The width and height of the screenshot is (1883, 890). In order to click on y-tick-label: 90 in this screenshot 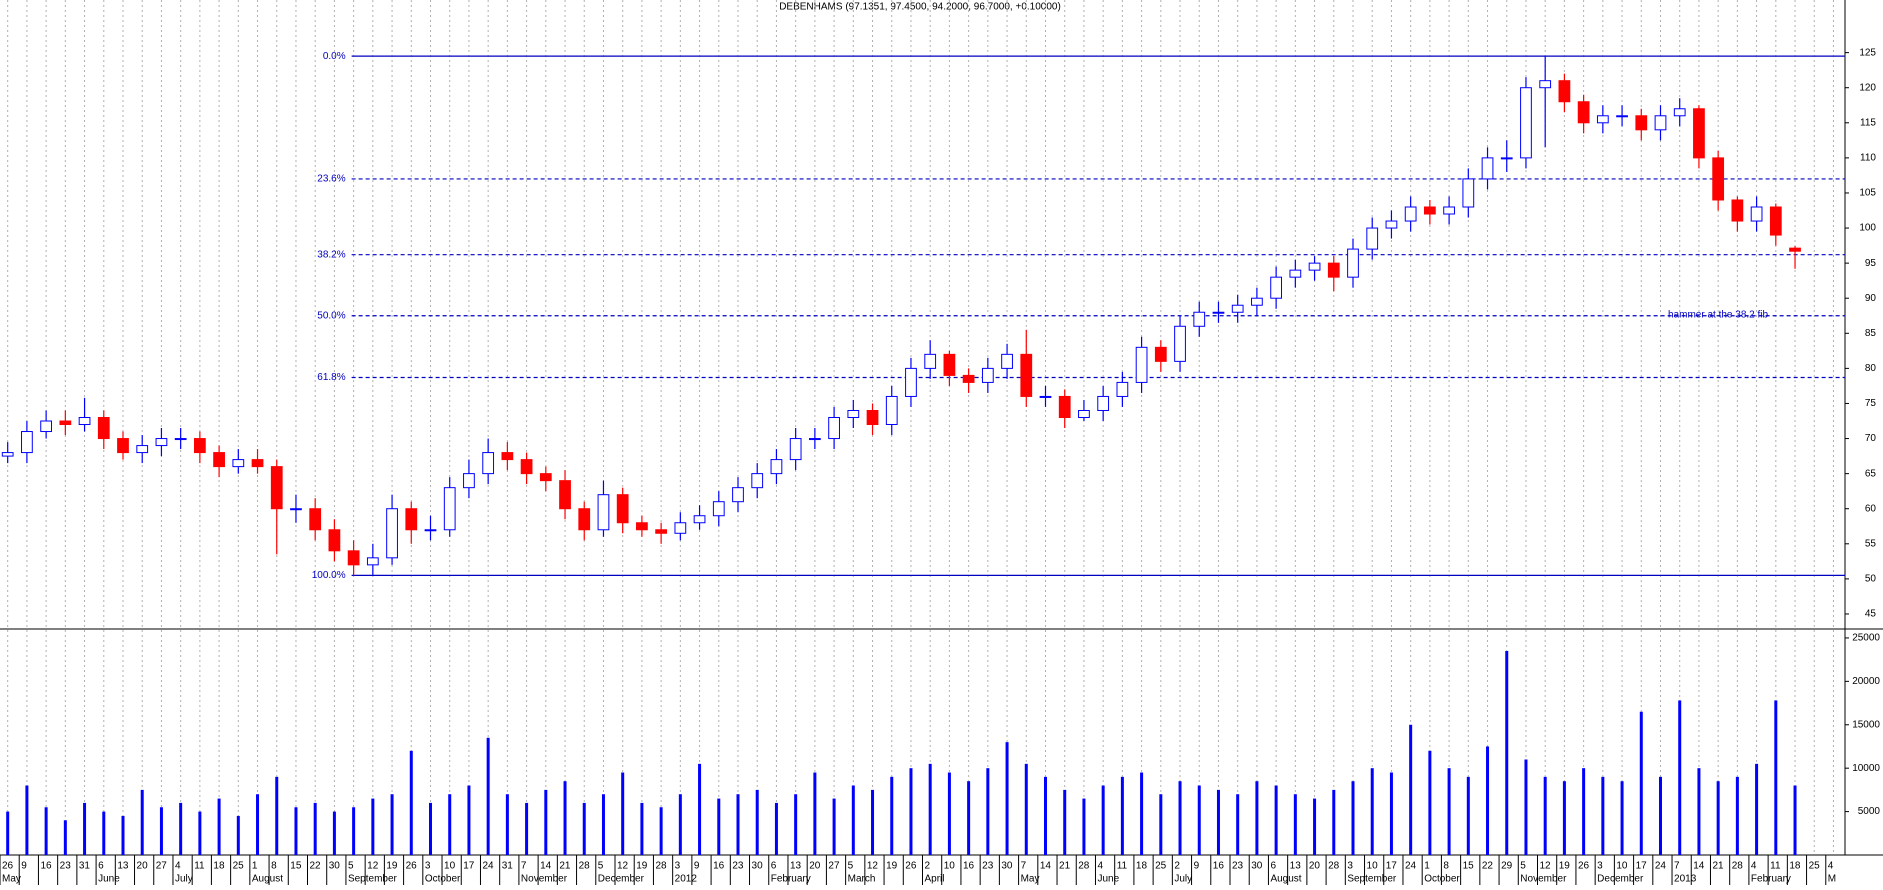, I will do `click(1871, 298)`.